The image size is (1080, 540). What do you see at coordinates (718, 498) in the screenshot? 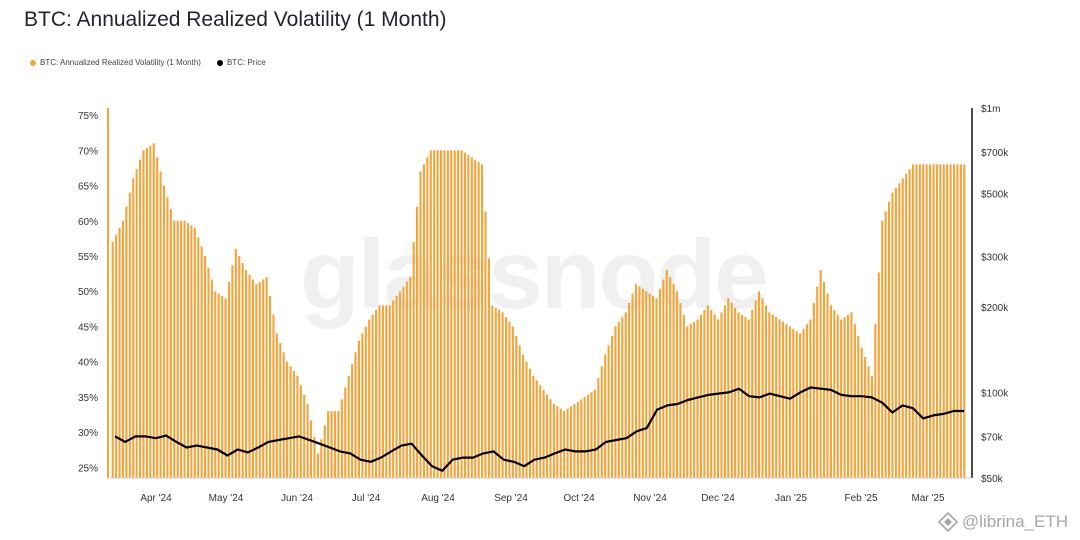
I see `x-tick-label: Dec '24` at bounding box center [718, 498].